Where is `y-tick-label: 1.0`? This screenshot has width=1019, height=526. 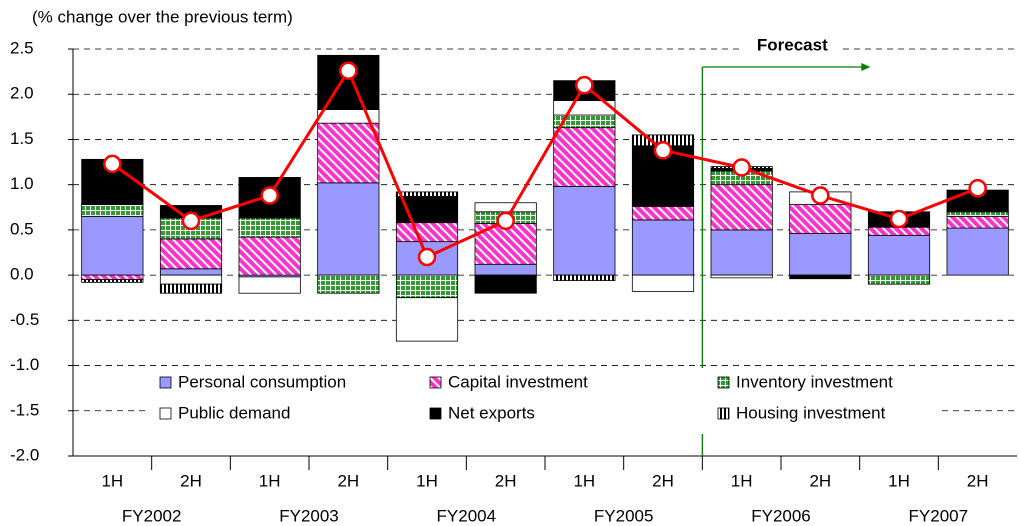
y-tick-label: 1.0 is located at coordinates (22, 183).